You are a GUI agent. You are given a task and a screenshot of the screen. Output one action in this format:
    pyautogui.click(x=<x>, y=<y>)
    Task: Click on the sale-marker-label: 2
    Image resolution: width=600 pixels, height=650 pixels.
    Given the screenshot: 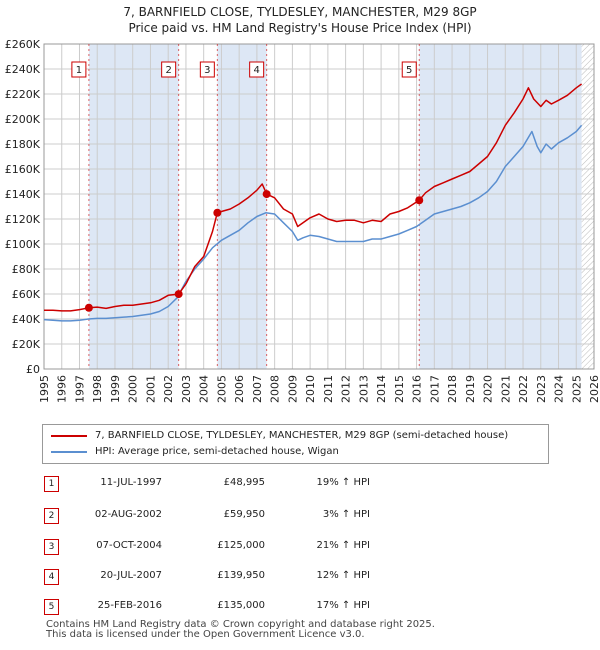 What is the action you would take?
    pyautogui.click(x=168, y=70)
    